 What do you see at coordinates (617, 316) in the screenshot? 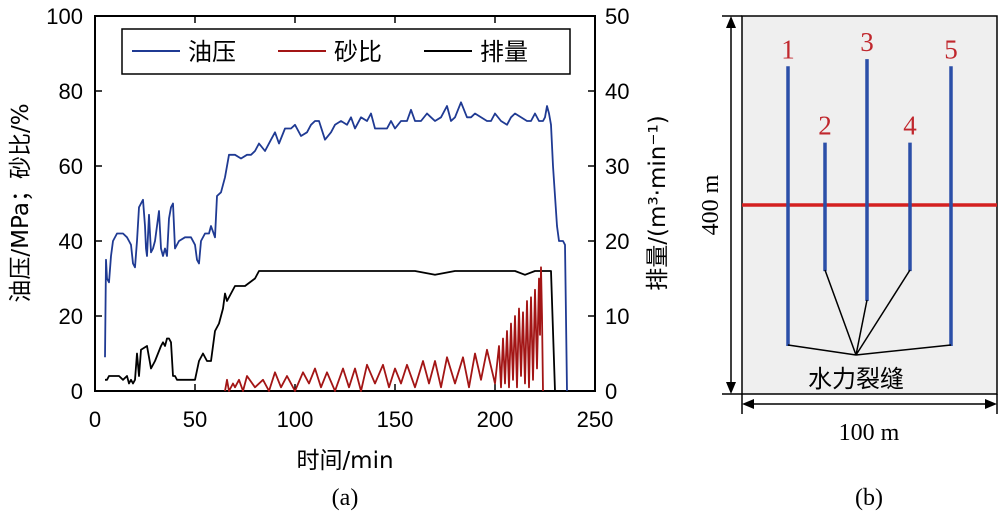
I see `y-right-tick-label: 10` at bounding box center [617, 316].